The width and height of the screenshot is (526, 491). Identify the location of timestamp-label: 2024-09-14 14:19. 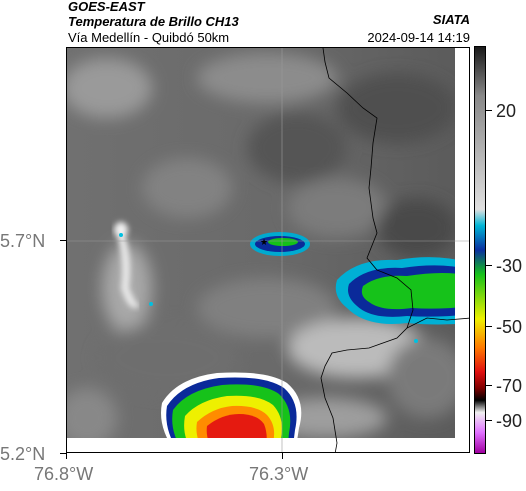
(418, 37).